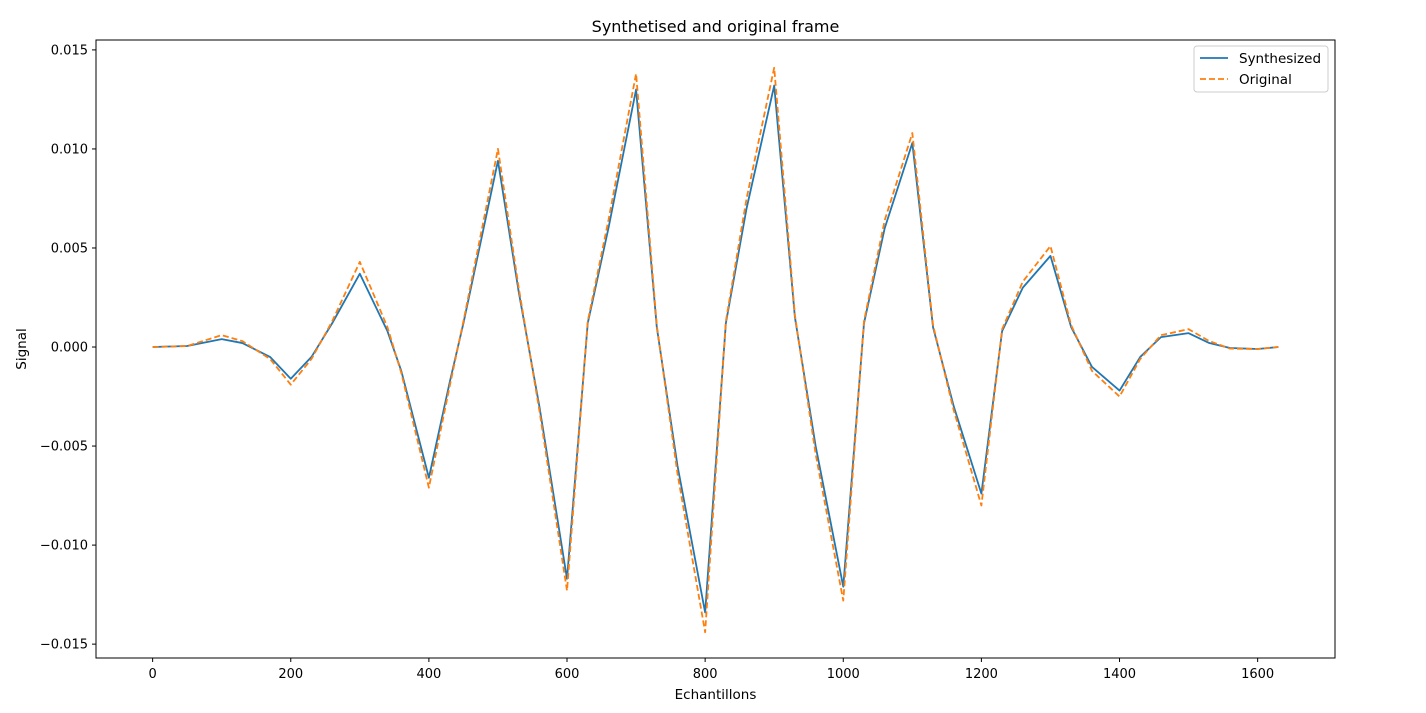 Image resolution: width=1426 pixels, height=713 pixels. I want to click on y-tick-label: −0.005, so click(64, 447).